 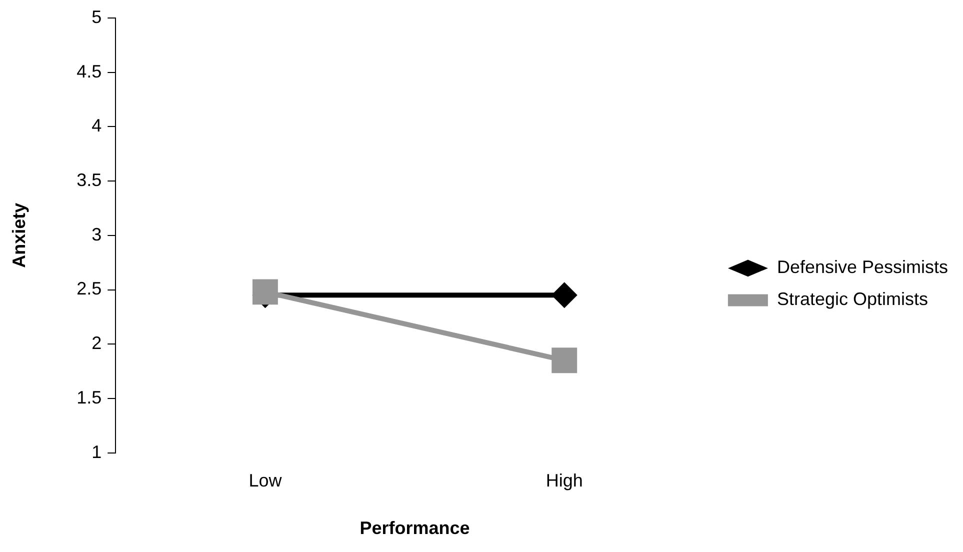 What do you see at coordinates (97, 16) in the screenshot?
I see `y-tick-label: 5` at bounding box center [97, 16].